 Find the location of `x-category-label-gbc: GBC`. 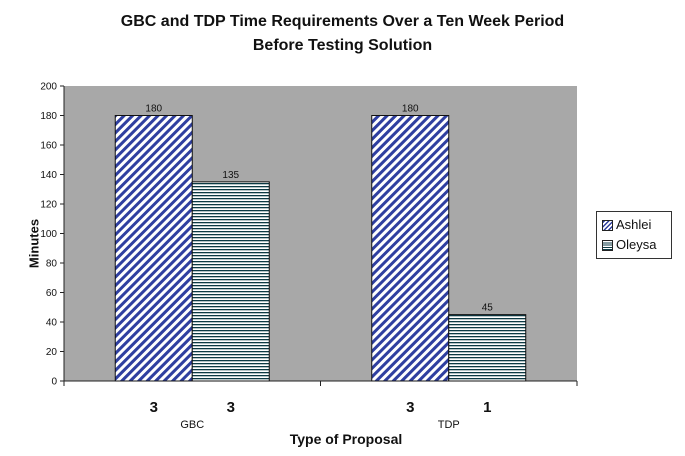

x-category-label-gbc: GBC is located at coordinates (192, 425).